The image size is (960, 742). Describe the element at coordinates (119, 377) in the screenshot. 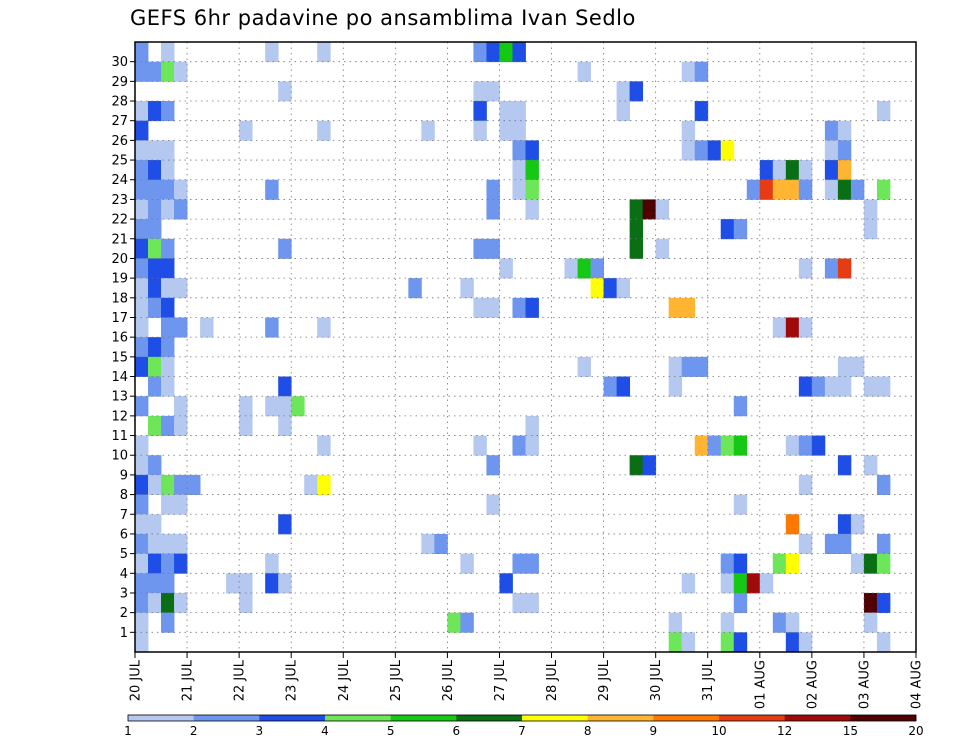

I see `y-tick-label: 14` at that location.